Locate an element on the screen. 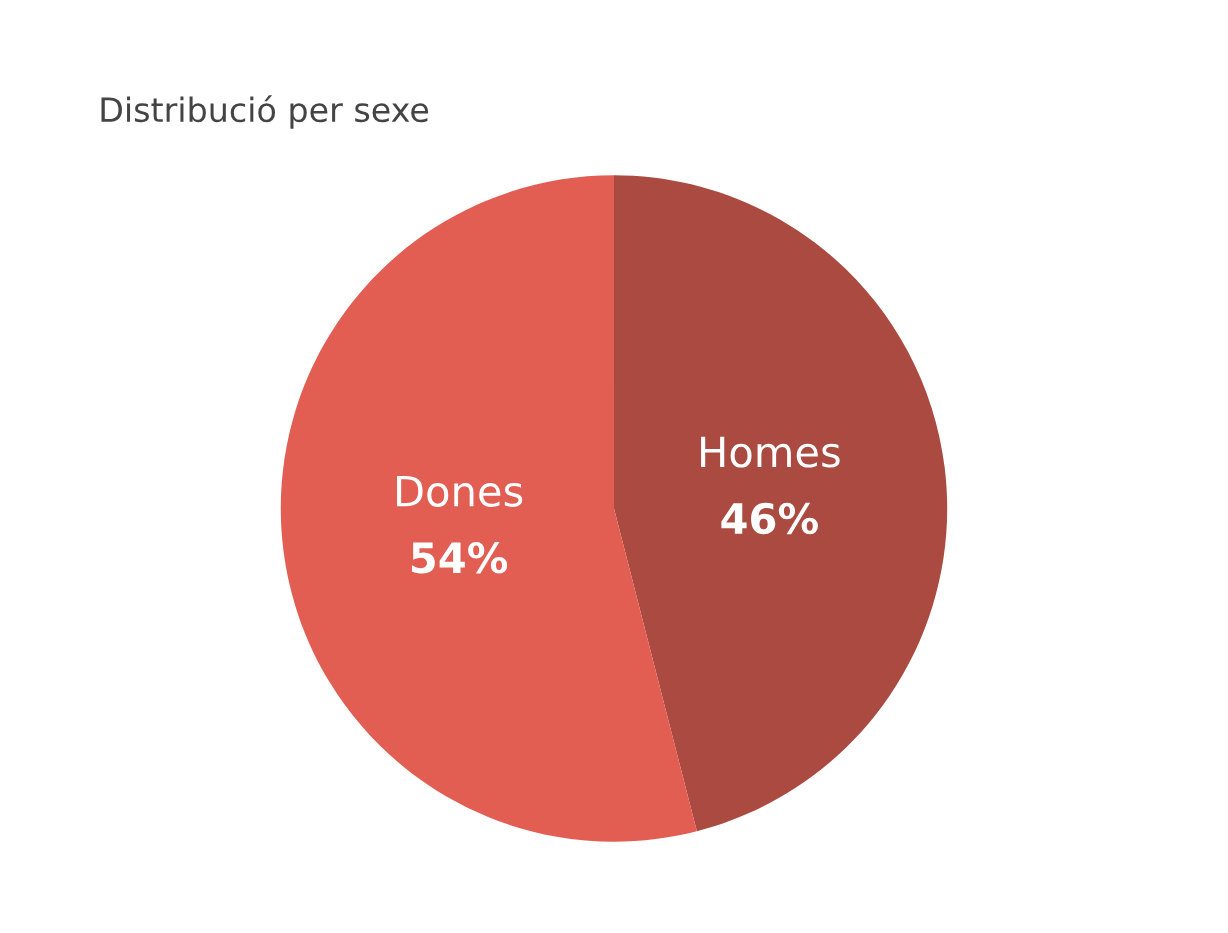  data-label: 54% is located at coordinates (459, 558).